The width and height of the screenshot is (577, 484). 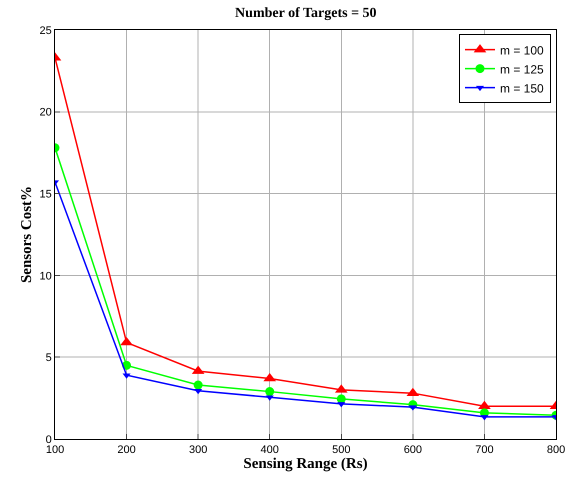 What do you see at coordinates (413, 450) in the screenshot?
I see `x-tick-label: 600` at bounding box center [413, 450].